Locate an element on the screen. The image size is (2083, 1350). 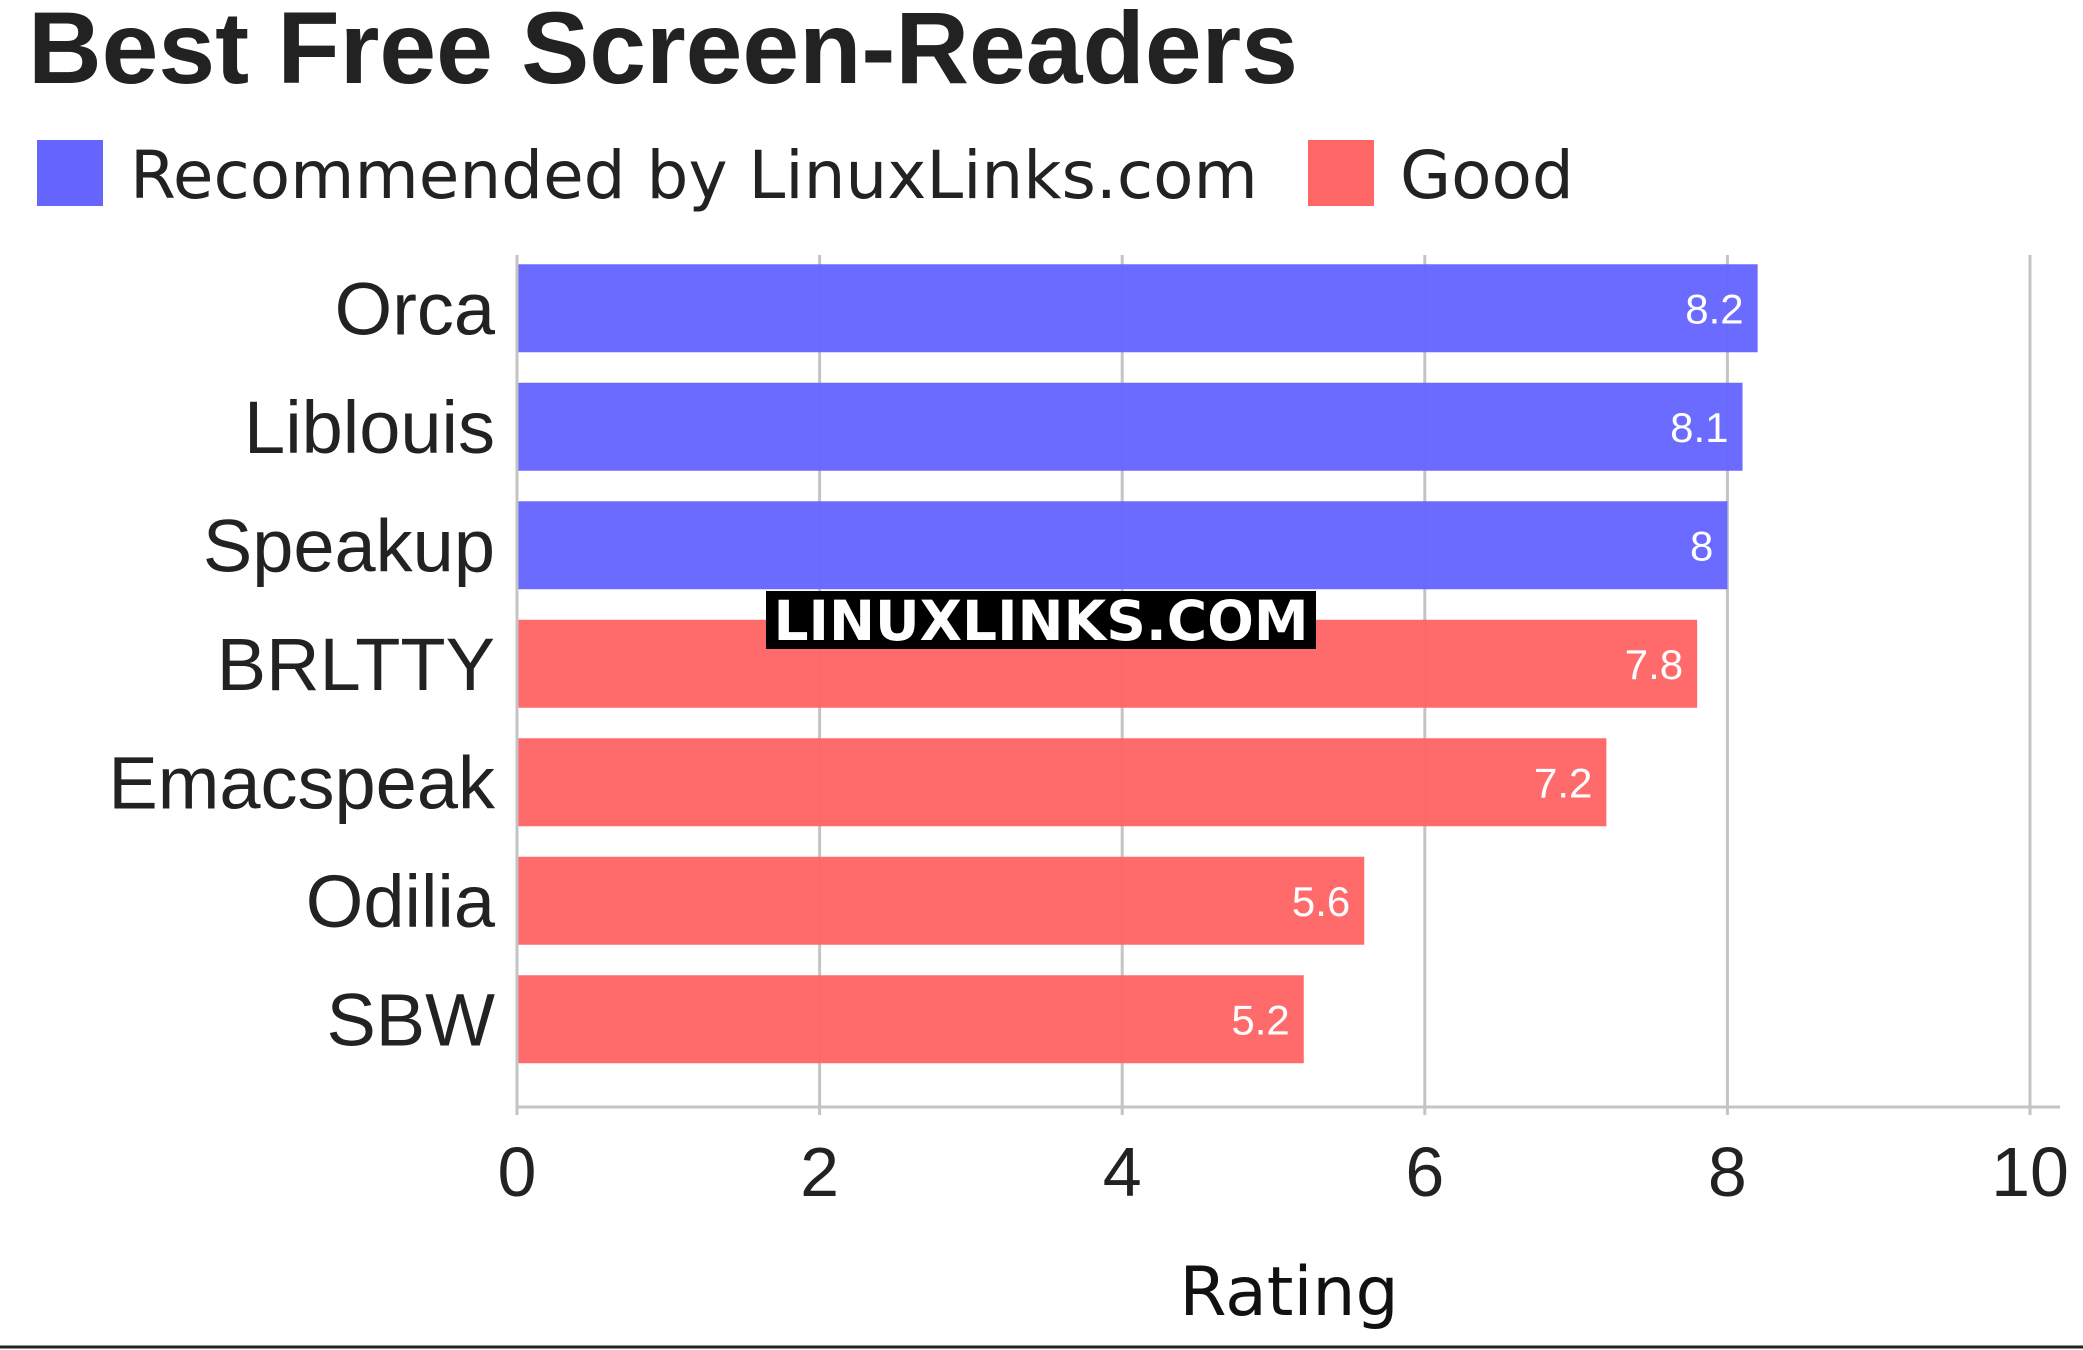
x-tick-label: 2 is located at coordinates (819, 1172).